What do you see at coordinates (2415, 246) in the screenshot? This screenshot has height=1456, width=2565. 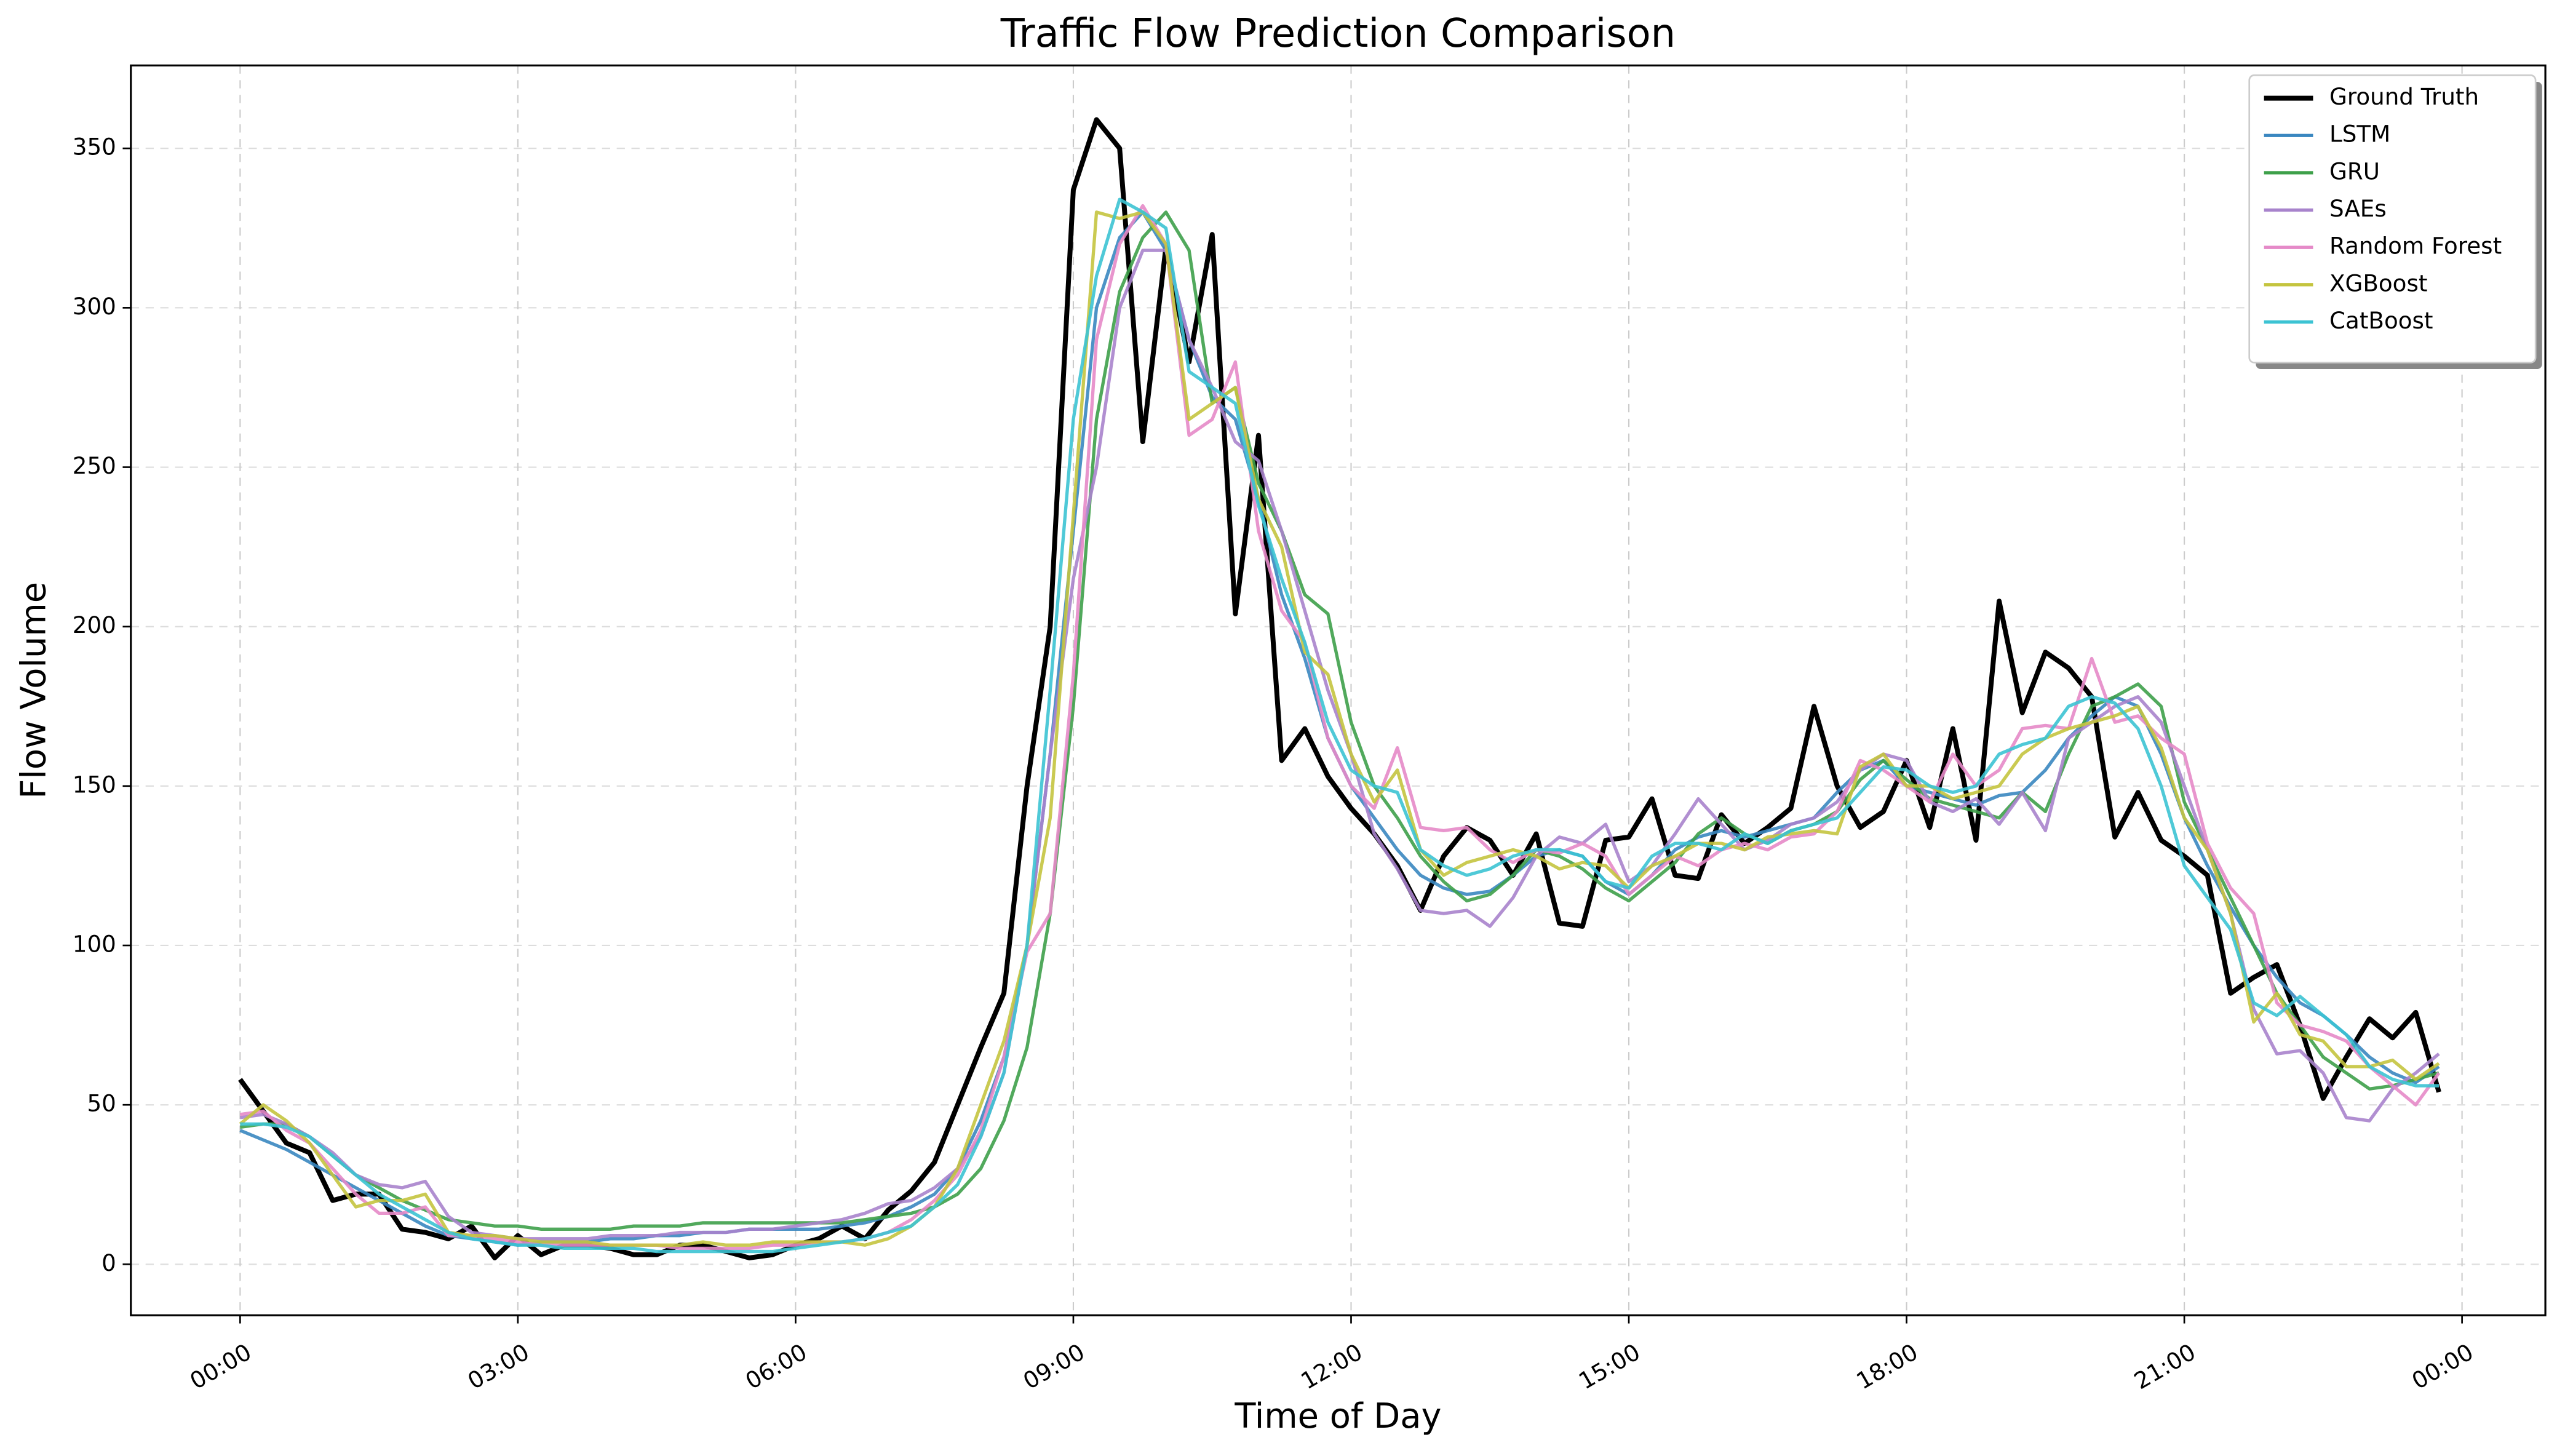 I see `legend-label: Random Forest` at bounding box center [2415, 246].